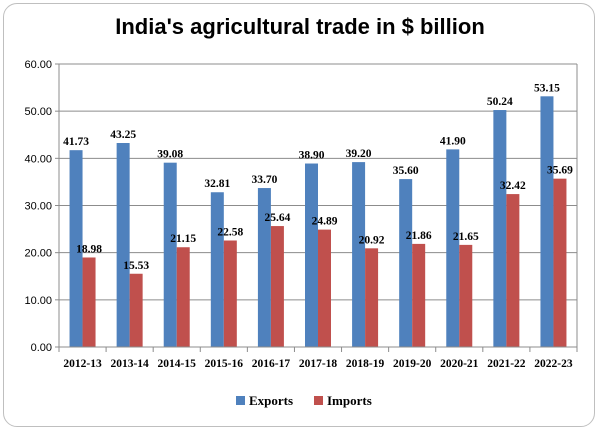 This screenshot has width=600, height=432. Describe the element at coordinates (264, 180) in the screenshot. I see `data-label-exports: 33.70` at that location.